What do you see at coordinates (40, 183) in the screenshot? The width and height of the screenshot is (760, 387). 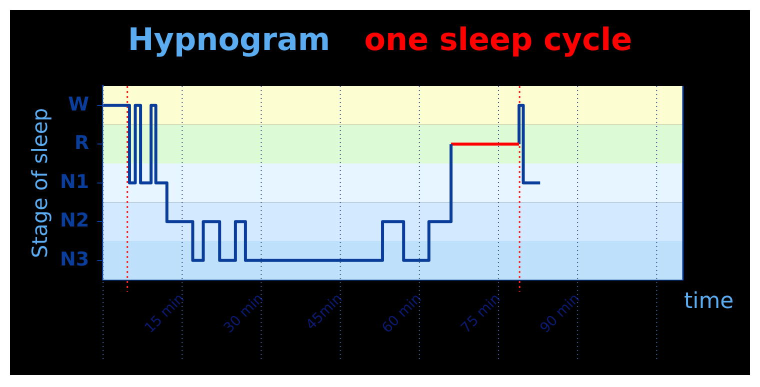 I see `y-axis-title: Stage of sleep` at bounding box center [40, 183].